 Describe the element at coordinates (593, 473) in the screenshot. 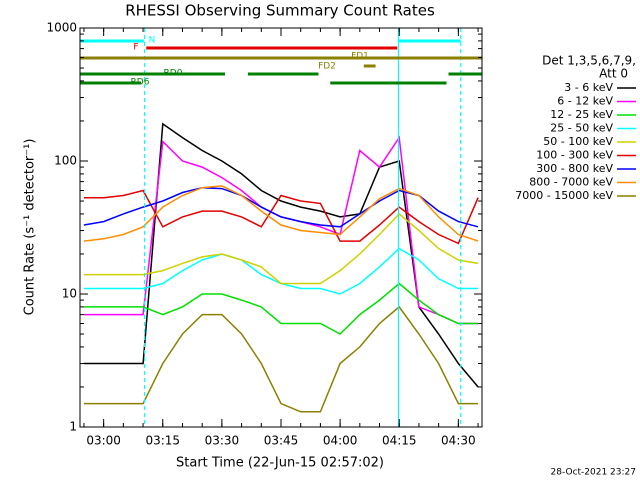

I see `footer: 28-Oct-2021 23:27` at that location.